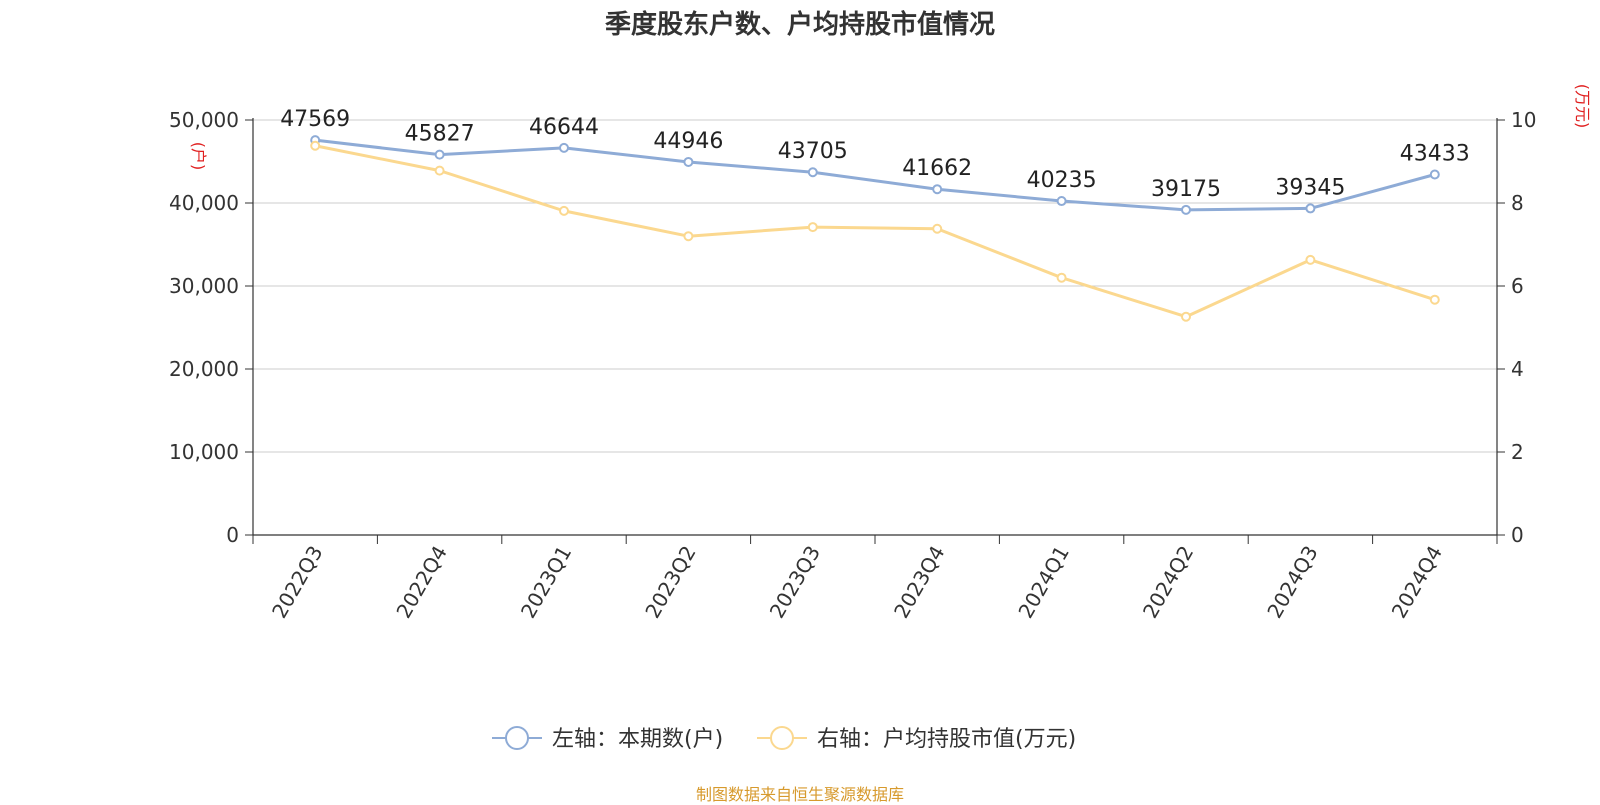  Describe the element at coordinates (1517, 452) in the screenshot. I see `right-axis-tick-label: 2` at that location.